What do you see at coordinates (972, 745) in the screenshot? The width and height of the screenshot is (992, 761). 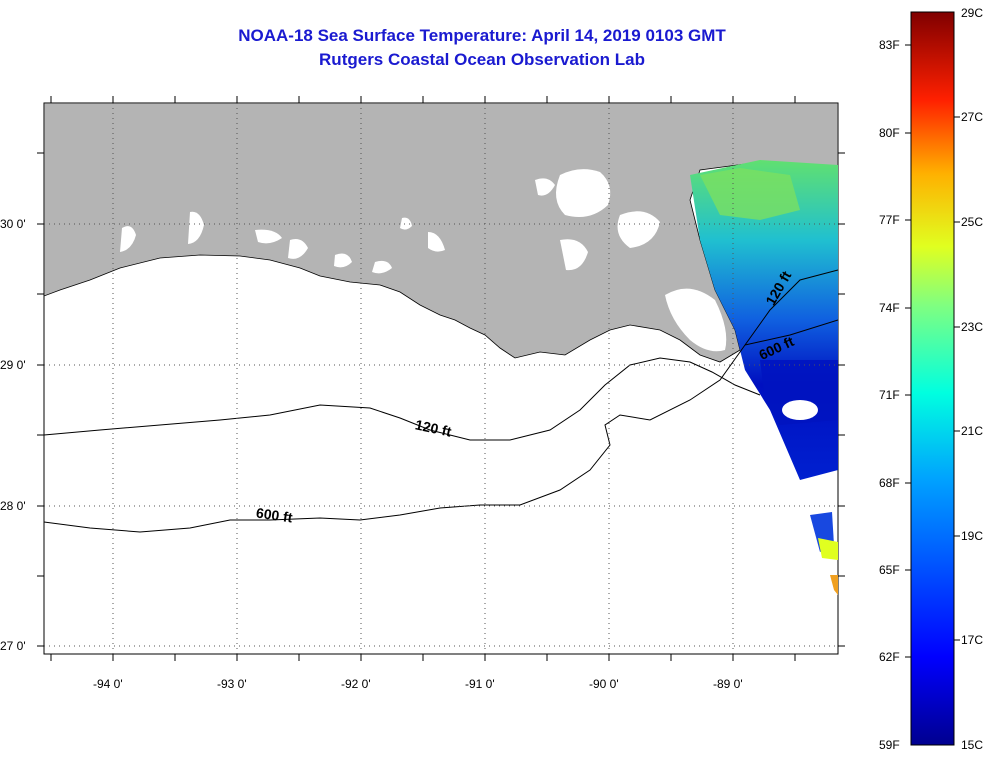 I see `colorbar-c-label: 15C` at bounding box center [972, 745].